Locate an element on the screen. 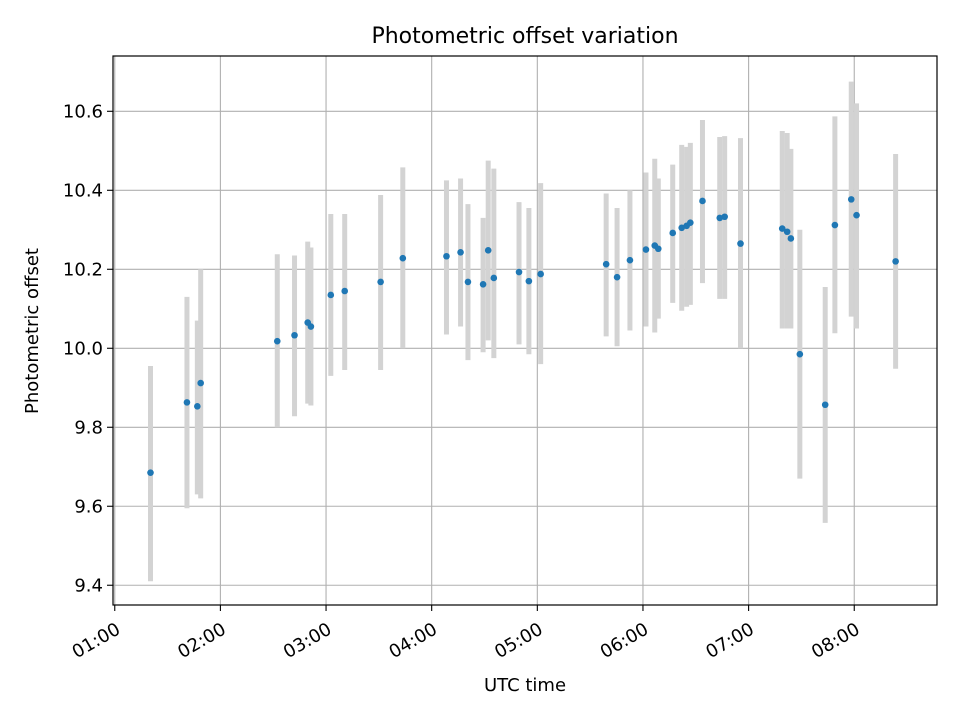 The image size is (960, 720). y-axis-label: Photometric offset is located at coordinates (32, 331).